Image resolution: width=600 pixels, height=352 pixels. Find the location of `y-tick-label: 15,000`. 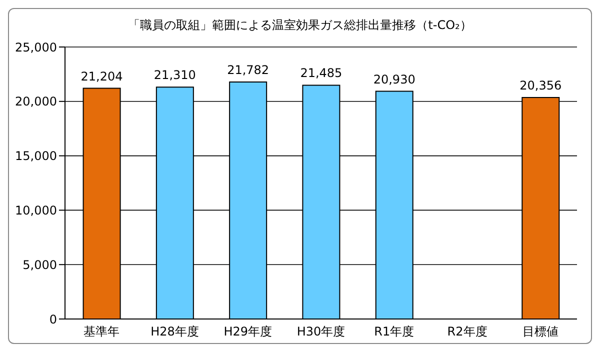

y-tick-label: 15,000 is located at coordinates (36, 156).